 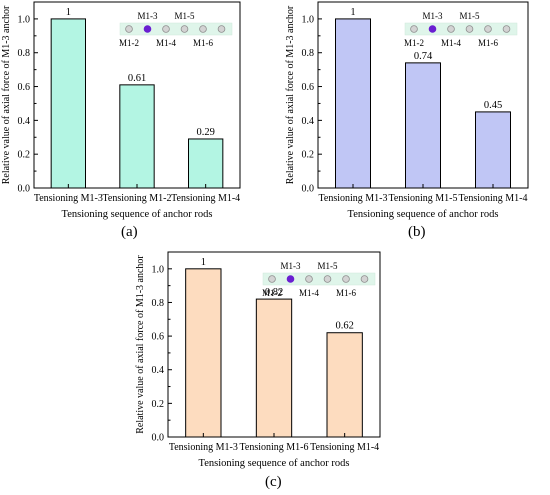 What do you see at coordinates (205, 132) in the screenshot?
I see `bar-value-label: 0.29` at bounding box center [205, 132].